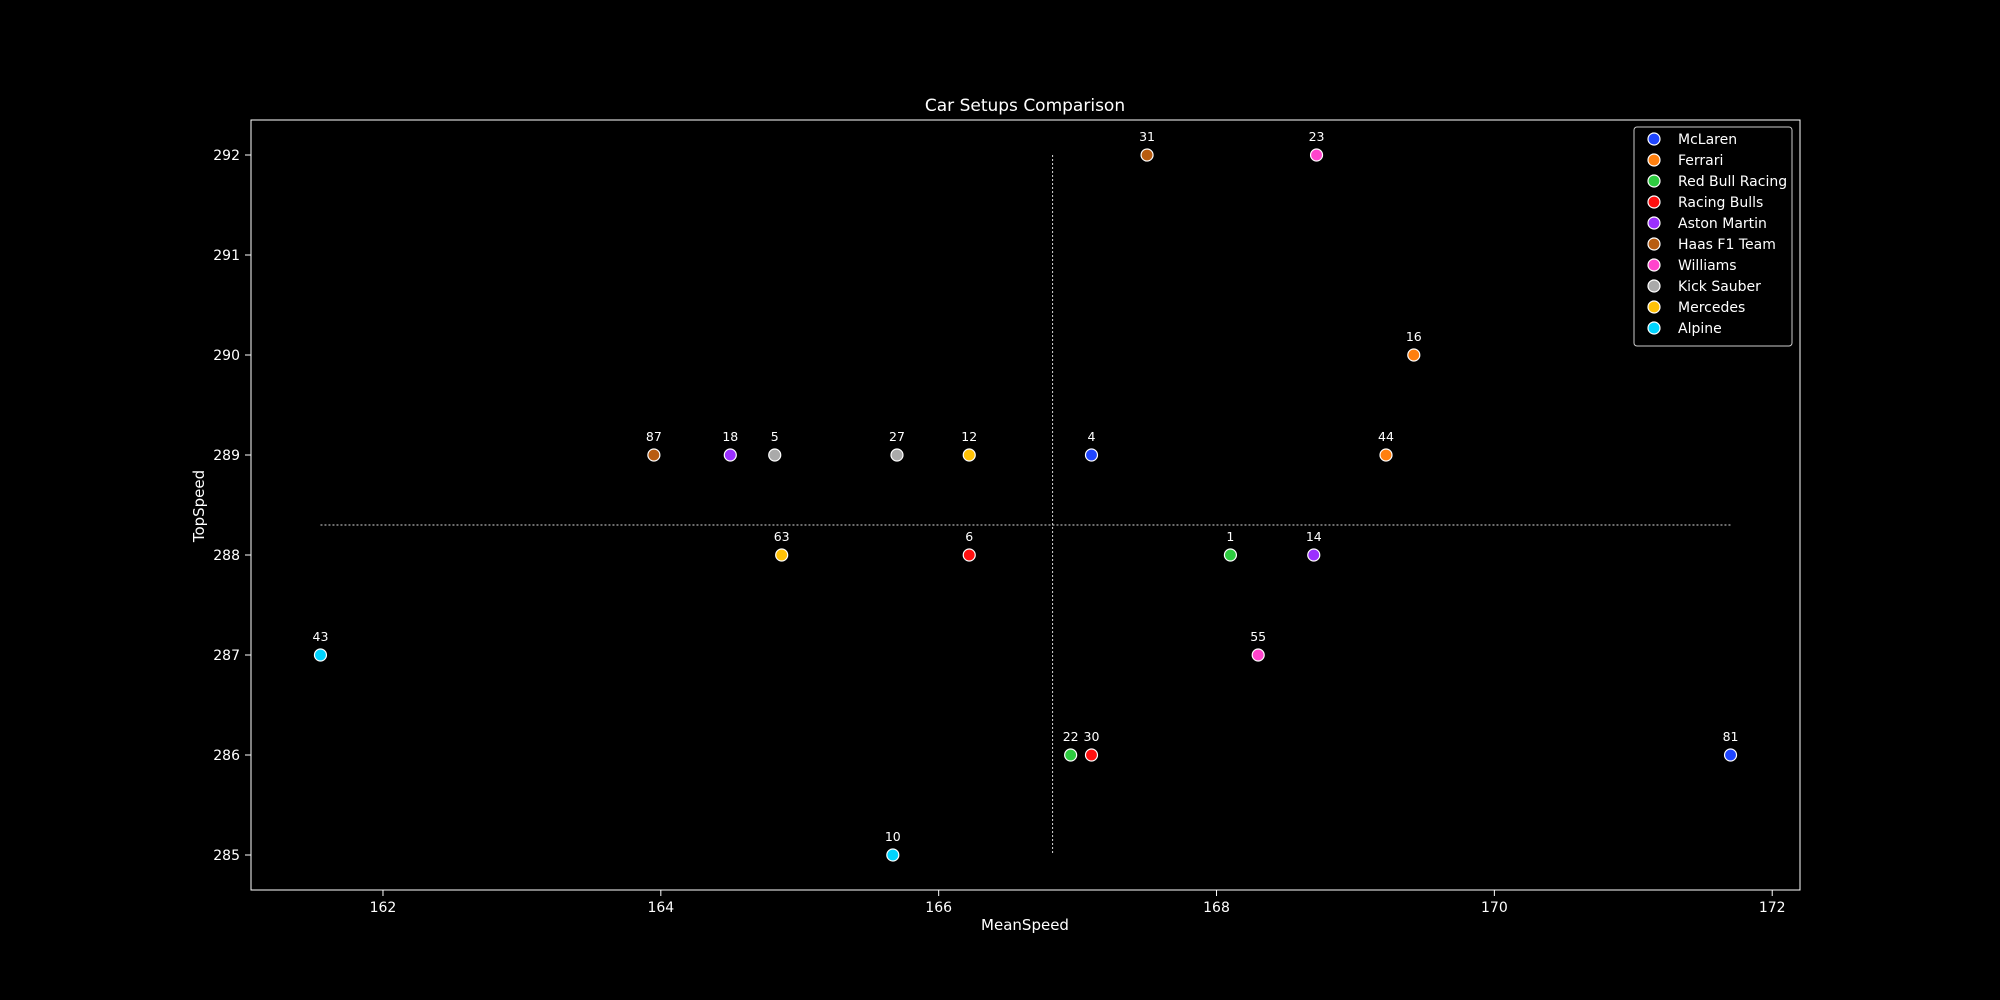 Image resolution: width=2000 pixels, height=1000 pixels. What do you see at coordinates (1258, 636) in the screenshot?
I see `data-point-label: 55` at bounding box center [1258, 636].